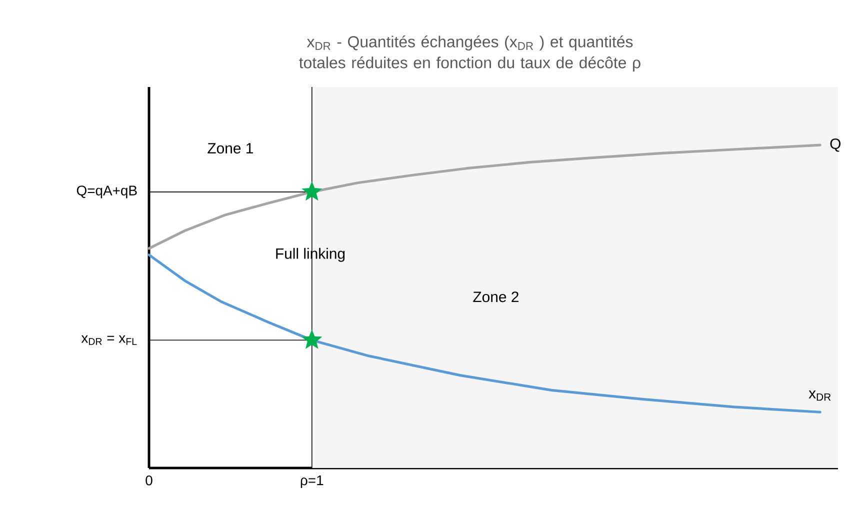 This screenshot has width=849, height=510. I want to click on x-tick-label: ρ=1, so click(312, 481).